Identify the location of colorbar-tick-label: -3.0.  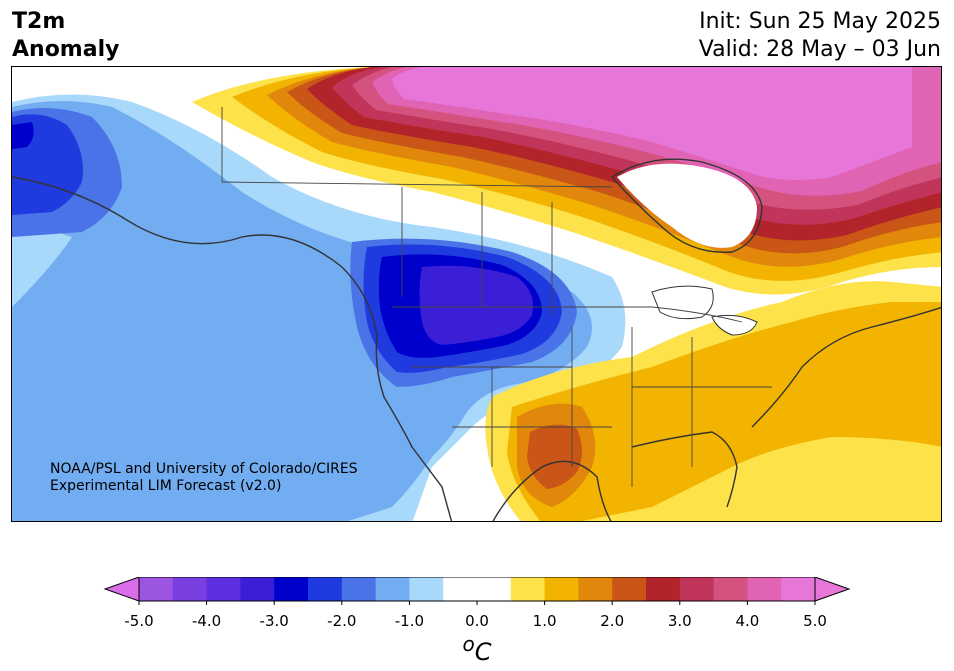
(274, 621).